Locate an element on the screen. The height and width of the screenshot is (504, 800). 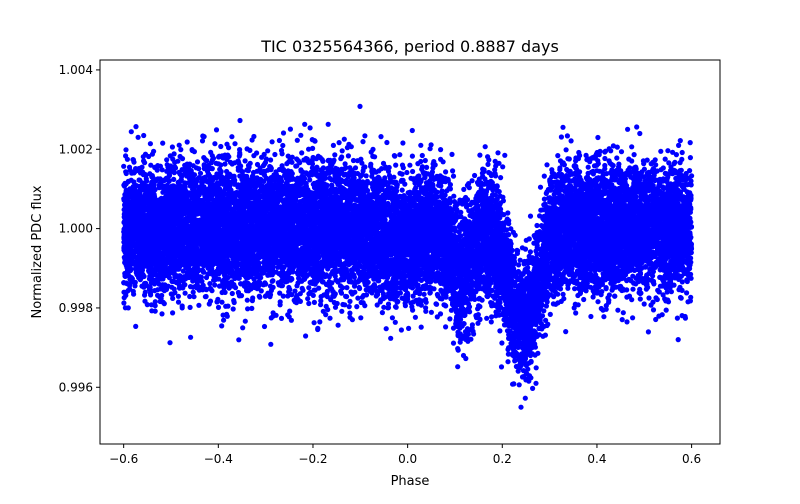
chart-title: TIC 0325564366, period 0.8887 days is located at coordinates (409, 46).